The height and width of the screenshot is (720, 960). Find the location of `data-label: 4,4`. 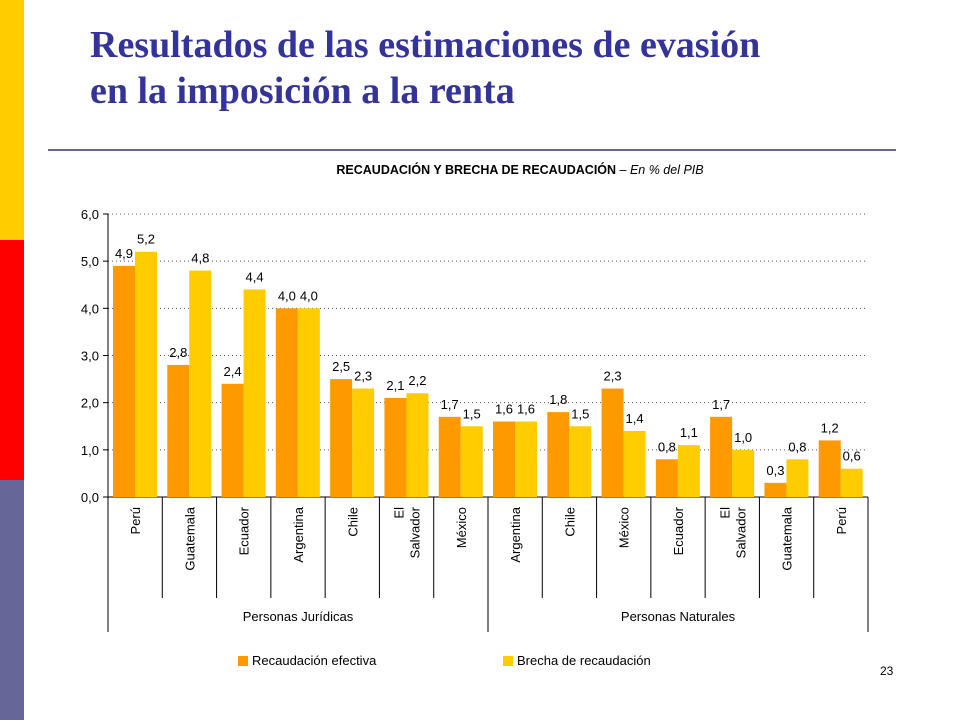

data-label: 4,4 is located at coordinates (255, 276).